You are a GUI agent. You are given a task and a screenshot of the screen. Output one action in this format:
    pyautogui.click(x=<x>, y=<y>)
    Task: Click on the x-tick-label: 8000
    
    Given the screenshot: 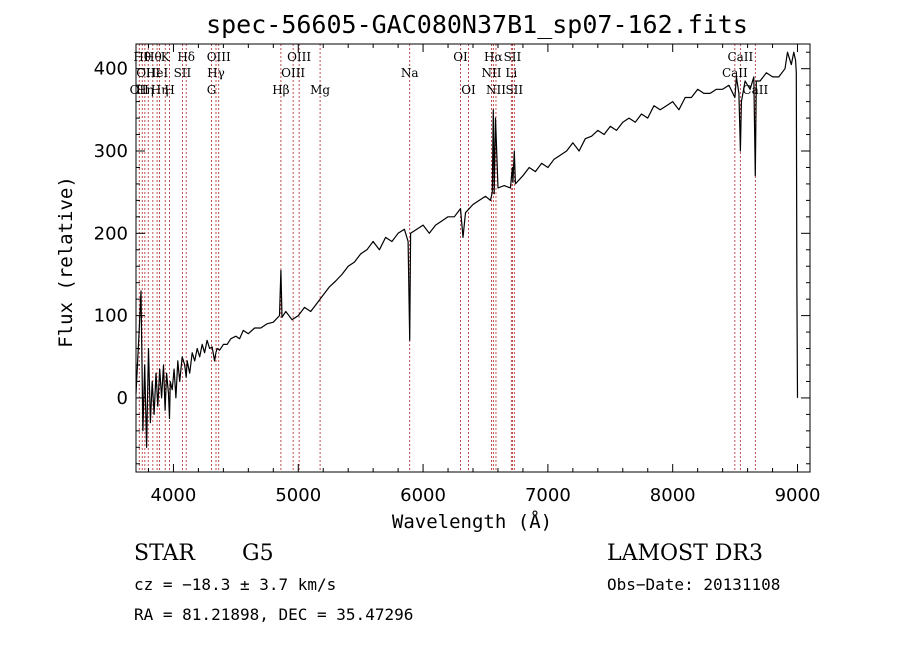 What is the action you would take?
    pyautogui.click(x=673, y=495)
    